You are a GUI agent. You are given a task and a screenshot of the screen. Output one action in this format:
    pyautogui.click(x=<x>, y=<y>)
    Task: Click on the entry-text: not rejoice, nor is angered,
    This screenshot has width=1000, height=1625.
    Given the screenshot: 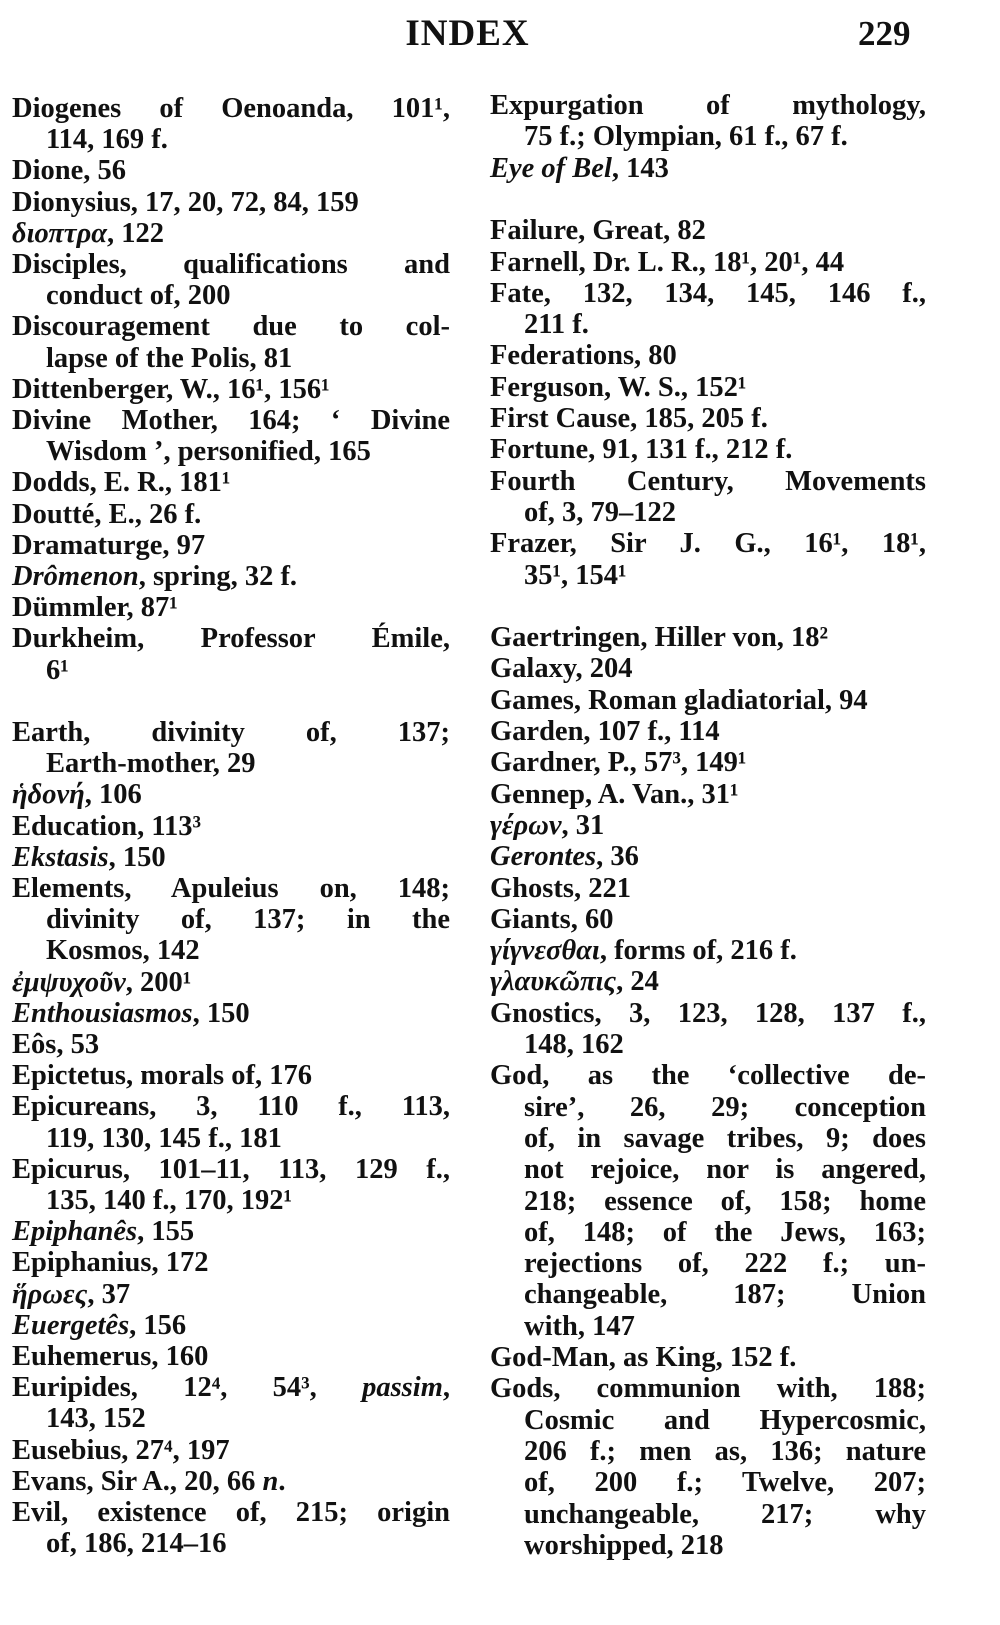 What is the action you would take?
    pyautogui.click(x=725, y=1170)
    